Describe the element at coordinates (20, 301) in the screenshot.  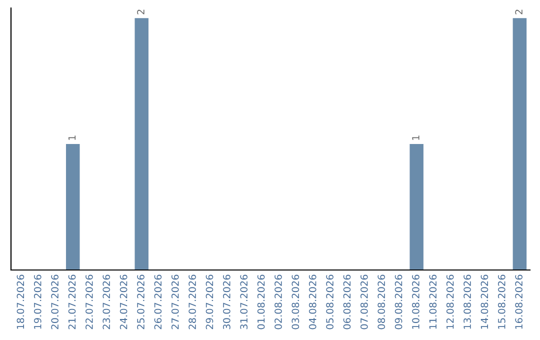
I see `x-tick-label: 18.07.2026` at that location.